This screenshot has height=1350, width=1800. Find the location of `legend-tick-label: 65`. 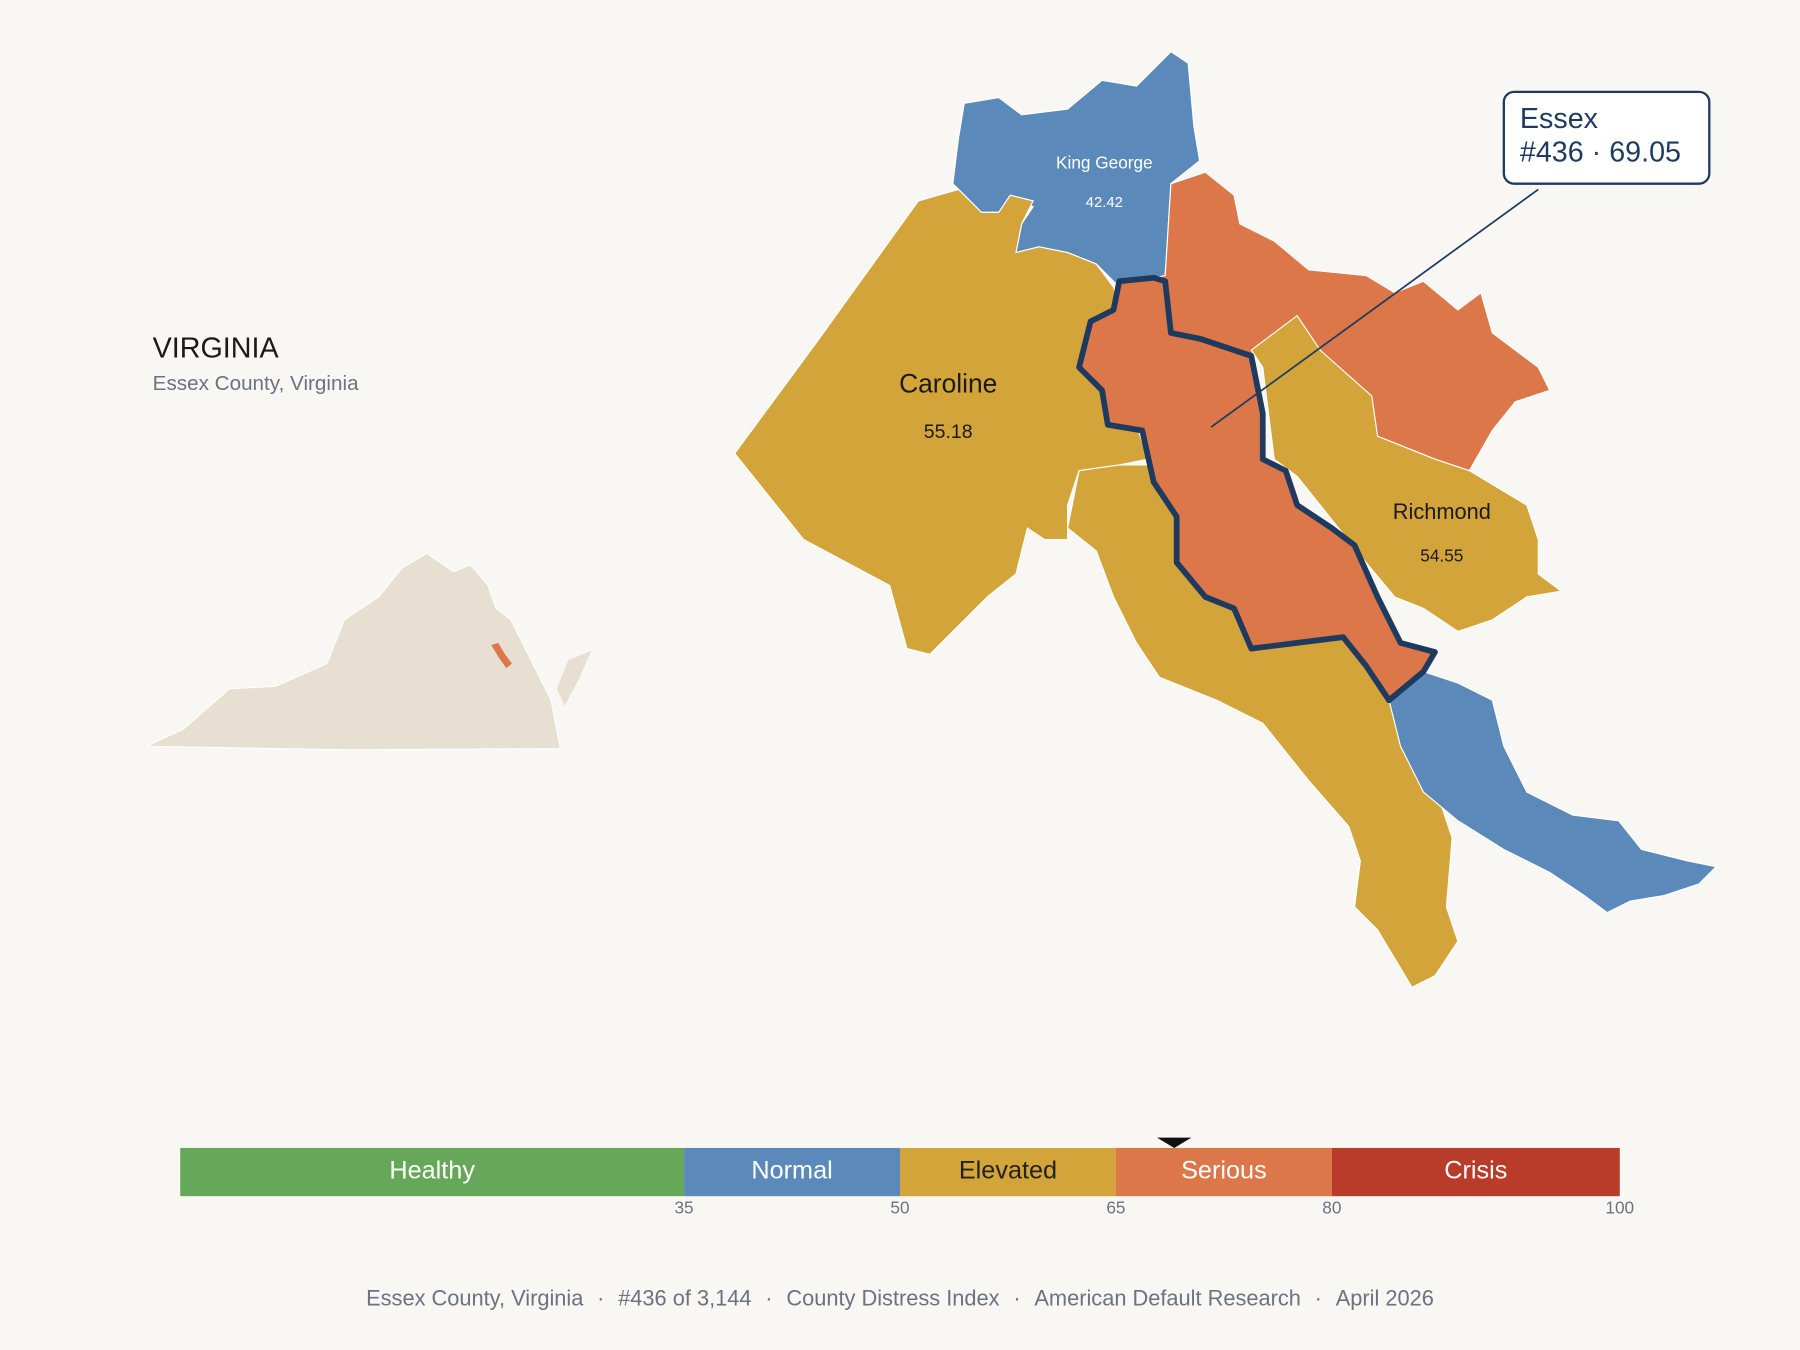

legend-tick-label: 65 is located at coordinates (1115, 1207).